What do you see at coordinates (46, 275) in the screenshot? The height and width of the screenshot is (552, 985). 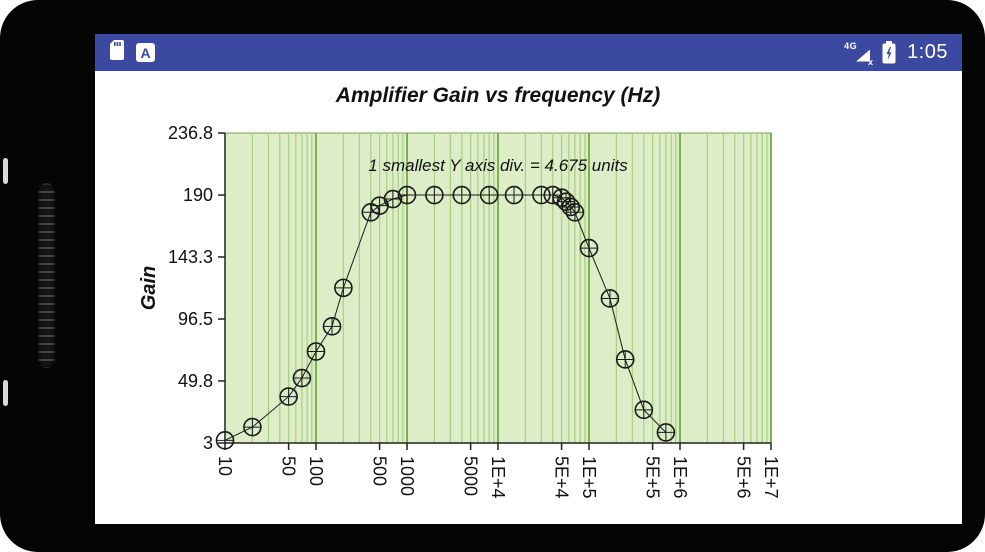 I see `speaker-grille` at bounding box center [46, 275].